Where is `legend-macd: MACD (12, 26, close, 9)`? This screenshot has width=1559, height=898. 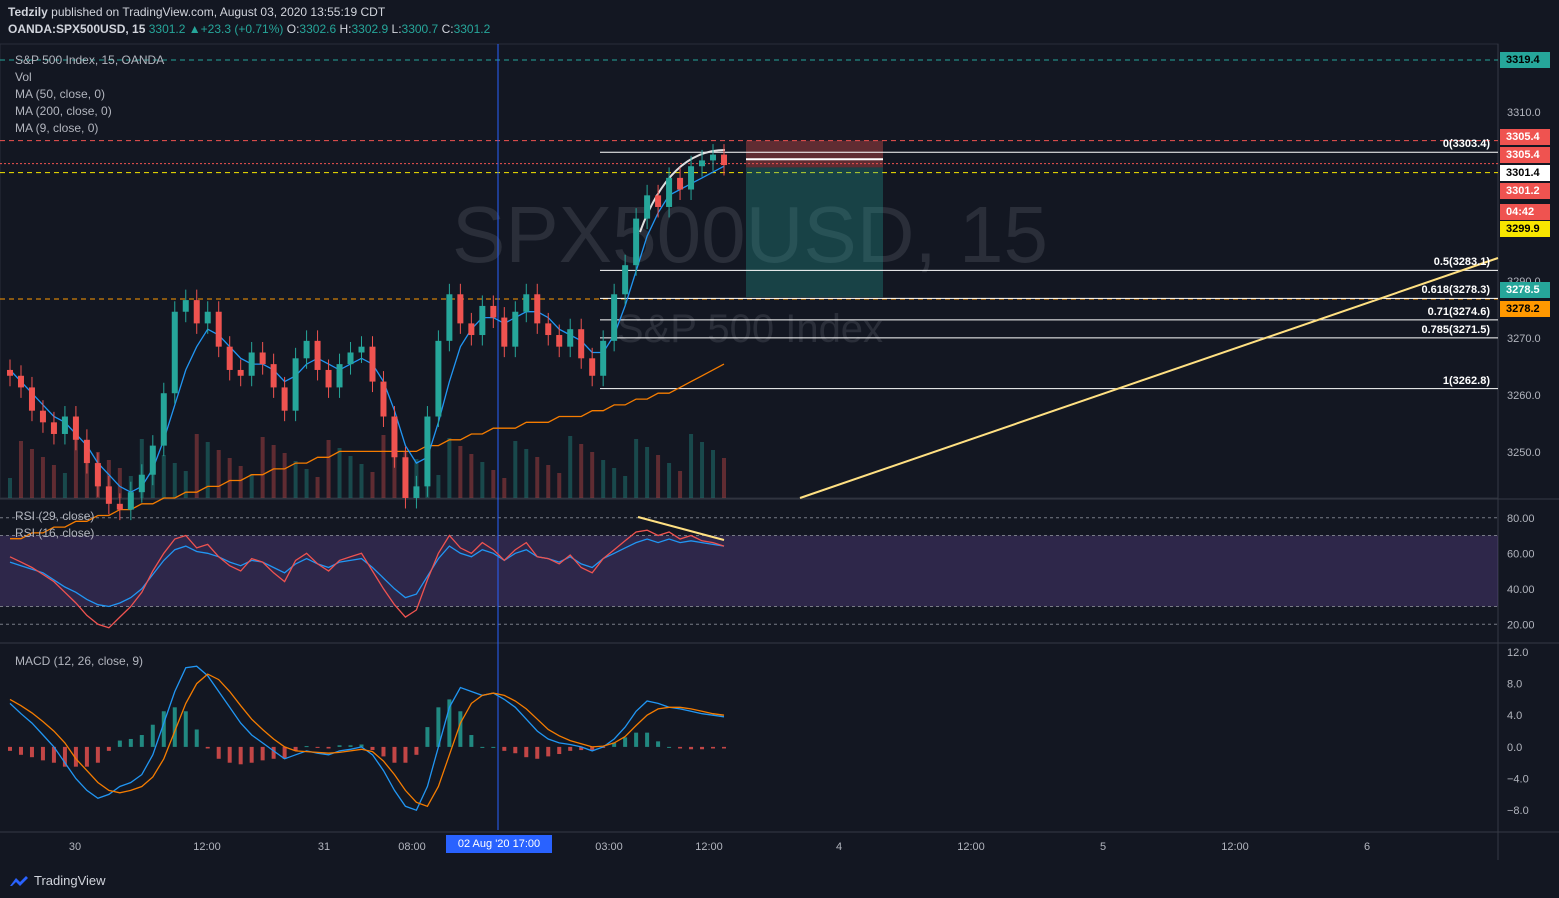
legend-macd: MACD (12, 26, close, 9) is located at coordinates (79, 661).